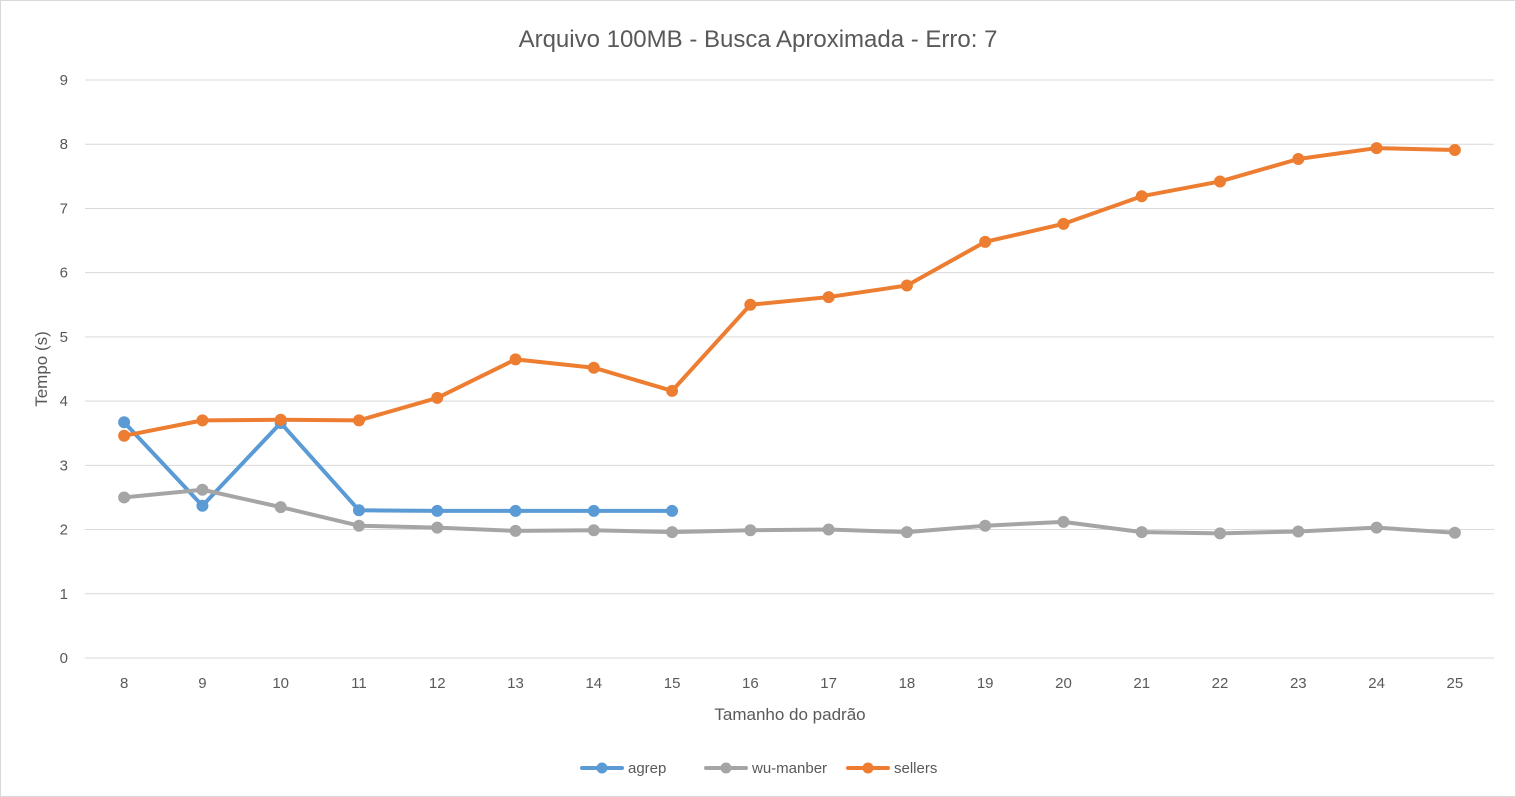  What do you see at coordinates (64, 80) in the screenshot?
I see `y-tick-label: 9` at bounding box center [64, 80].